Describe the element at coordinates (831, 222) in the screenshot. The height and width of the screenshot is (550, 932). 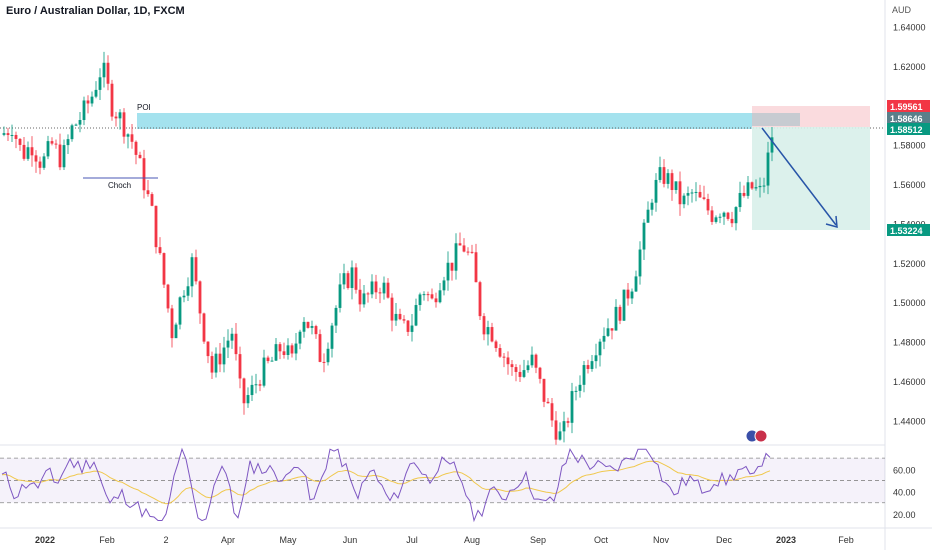
I see `arrow-head` at that location.